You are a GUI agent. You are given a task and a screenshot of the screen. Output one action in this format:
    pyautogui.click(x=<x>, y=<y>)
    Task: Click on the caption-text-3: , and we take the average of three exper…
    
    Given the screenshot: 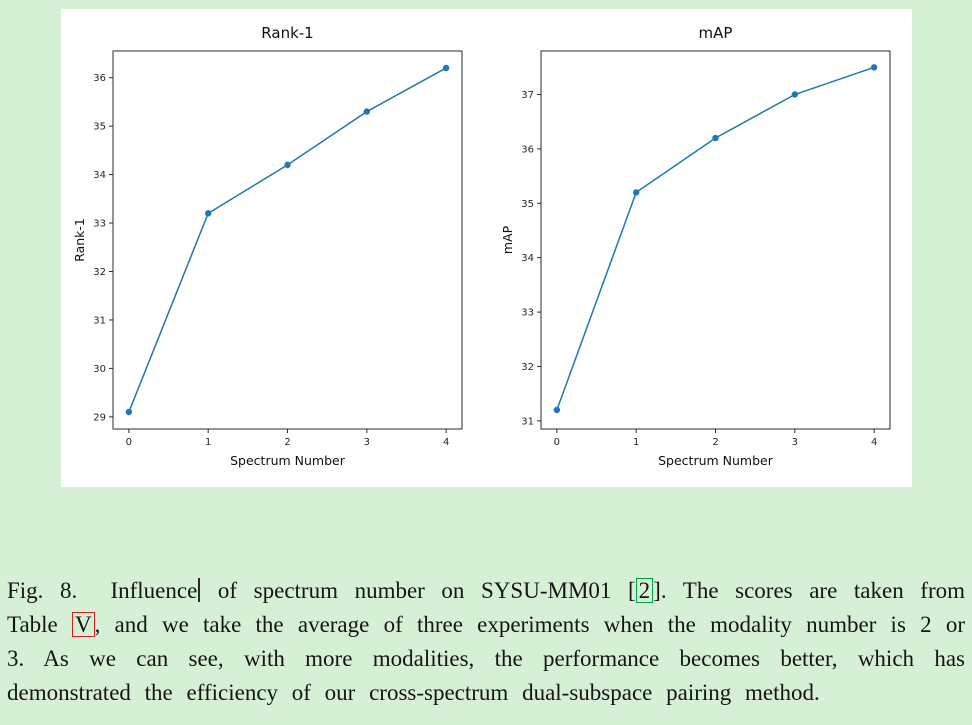 What is the action you would take?
    pyautogui.click(x=486, y=658)
    